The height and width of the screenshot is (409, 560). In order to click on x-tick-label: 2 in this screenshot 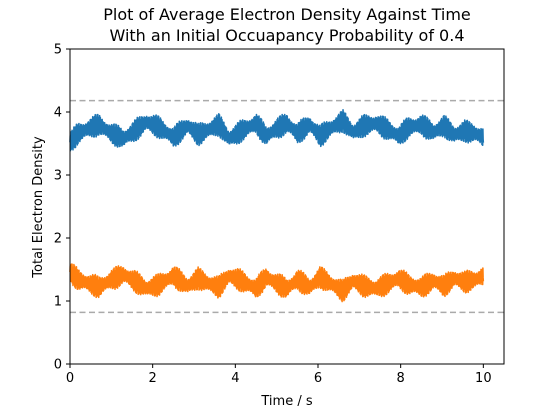, I will do `click(153, 378)`.